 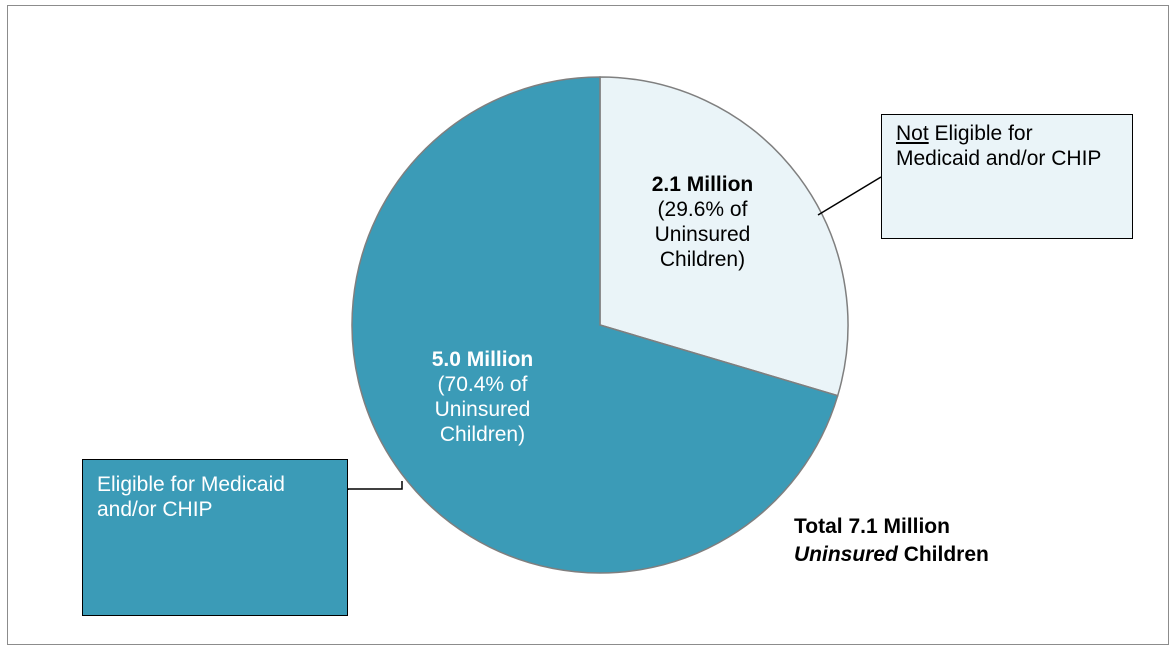 What do you see at coordinates (912, 133) in the screenshot?
I see `callout-not-eligible-underlined: Not` at bounding box center [912, 133].